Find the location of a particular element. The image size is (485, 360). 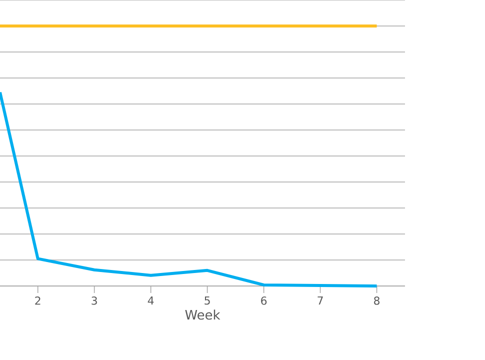

x-tick-label: 3 is located at coordinates (94, 300).